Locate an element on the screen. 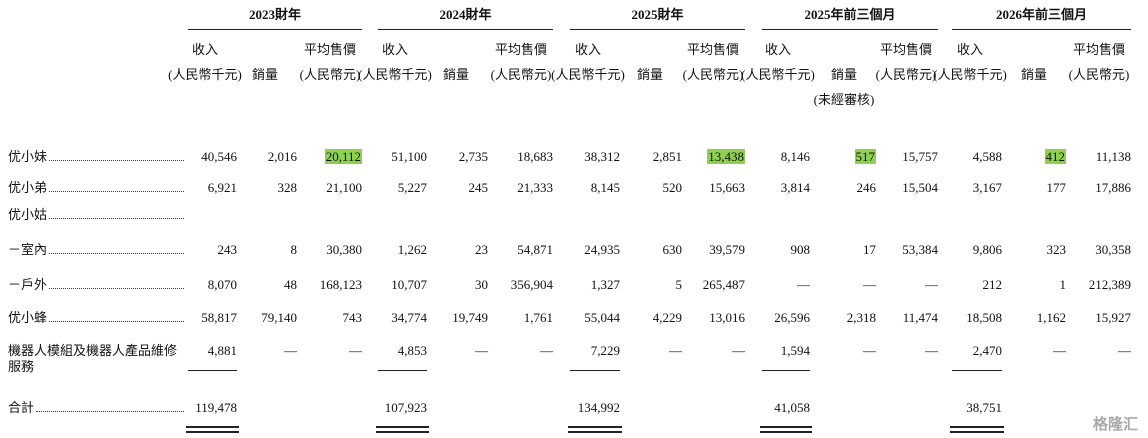 The height and width of the screenshot is (438, 1148). column-header: (人民幣元) is located at coordinates (330, 74).